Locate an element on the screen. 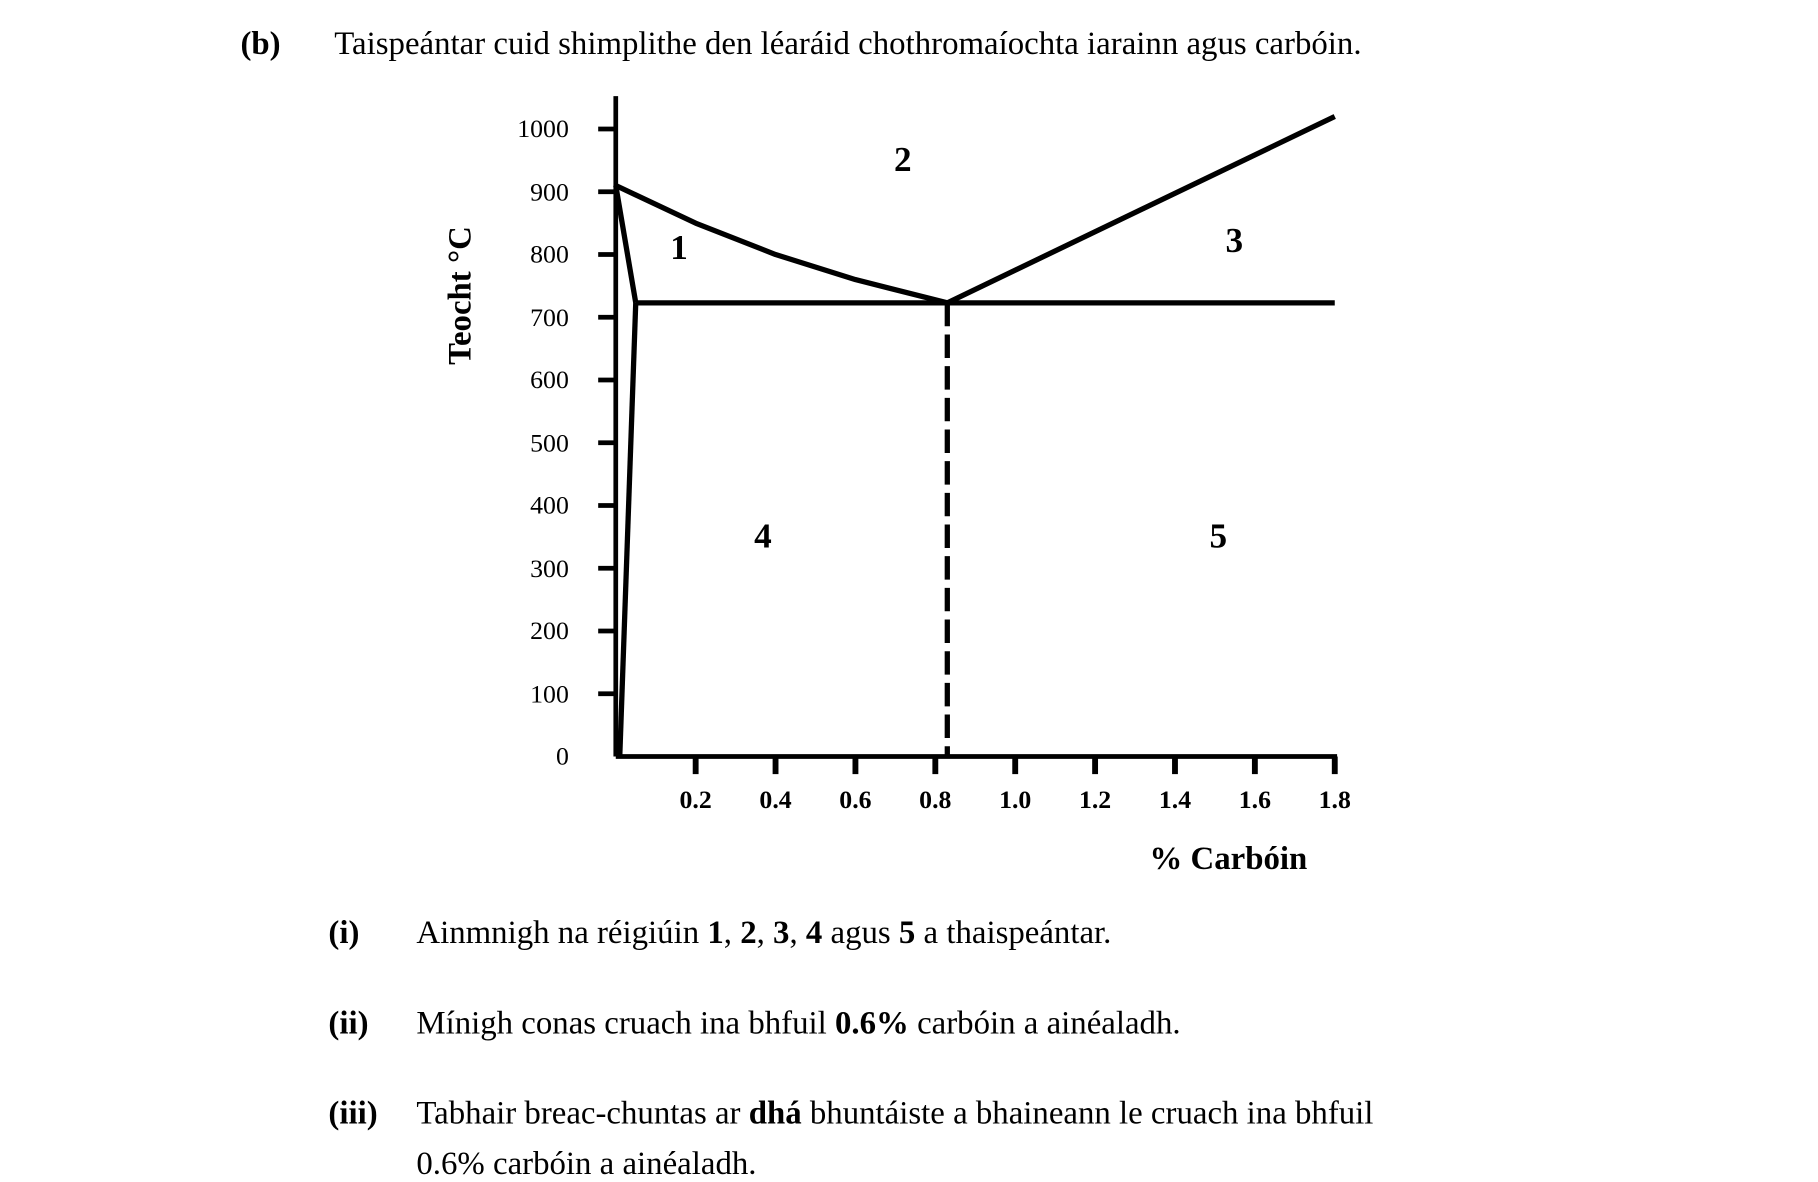  text-segment: carbóin a ainéaladh. is located at coordinates (1044, 1023).